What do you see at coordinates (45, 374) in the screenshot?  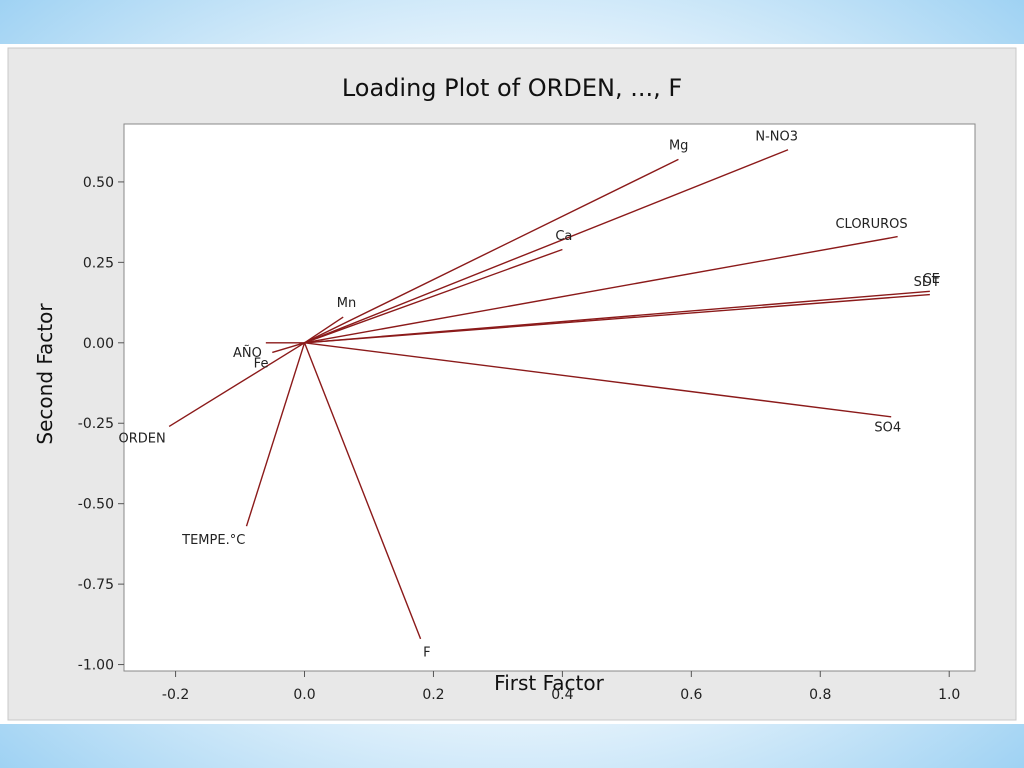 I see `y-axis-title: Second Factor` at bounding box center [45, 374].